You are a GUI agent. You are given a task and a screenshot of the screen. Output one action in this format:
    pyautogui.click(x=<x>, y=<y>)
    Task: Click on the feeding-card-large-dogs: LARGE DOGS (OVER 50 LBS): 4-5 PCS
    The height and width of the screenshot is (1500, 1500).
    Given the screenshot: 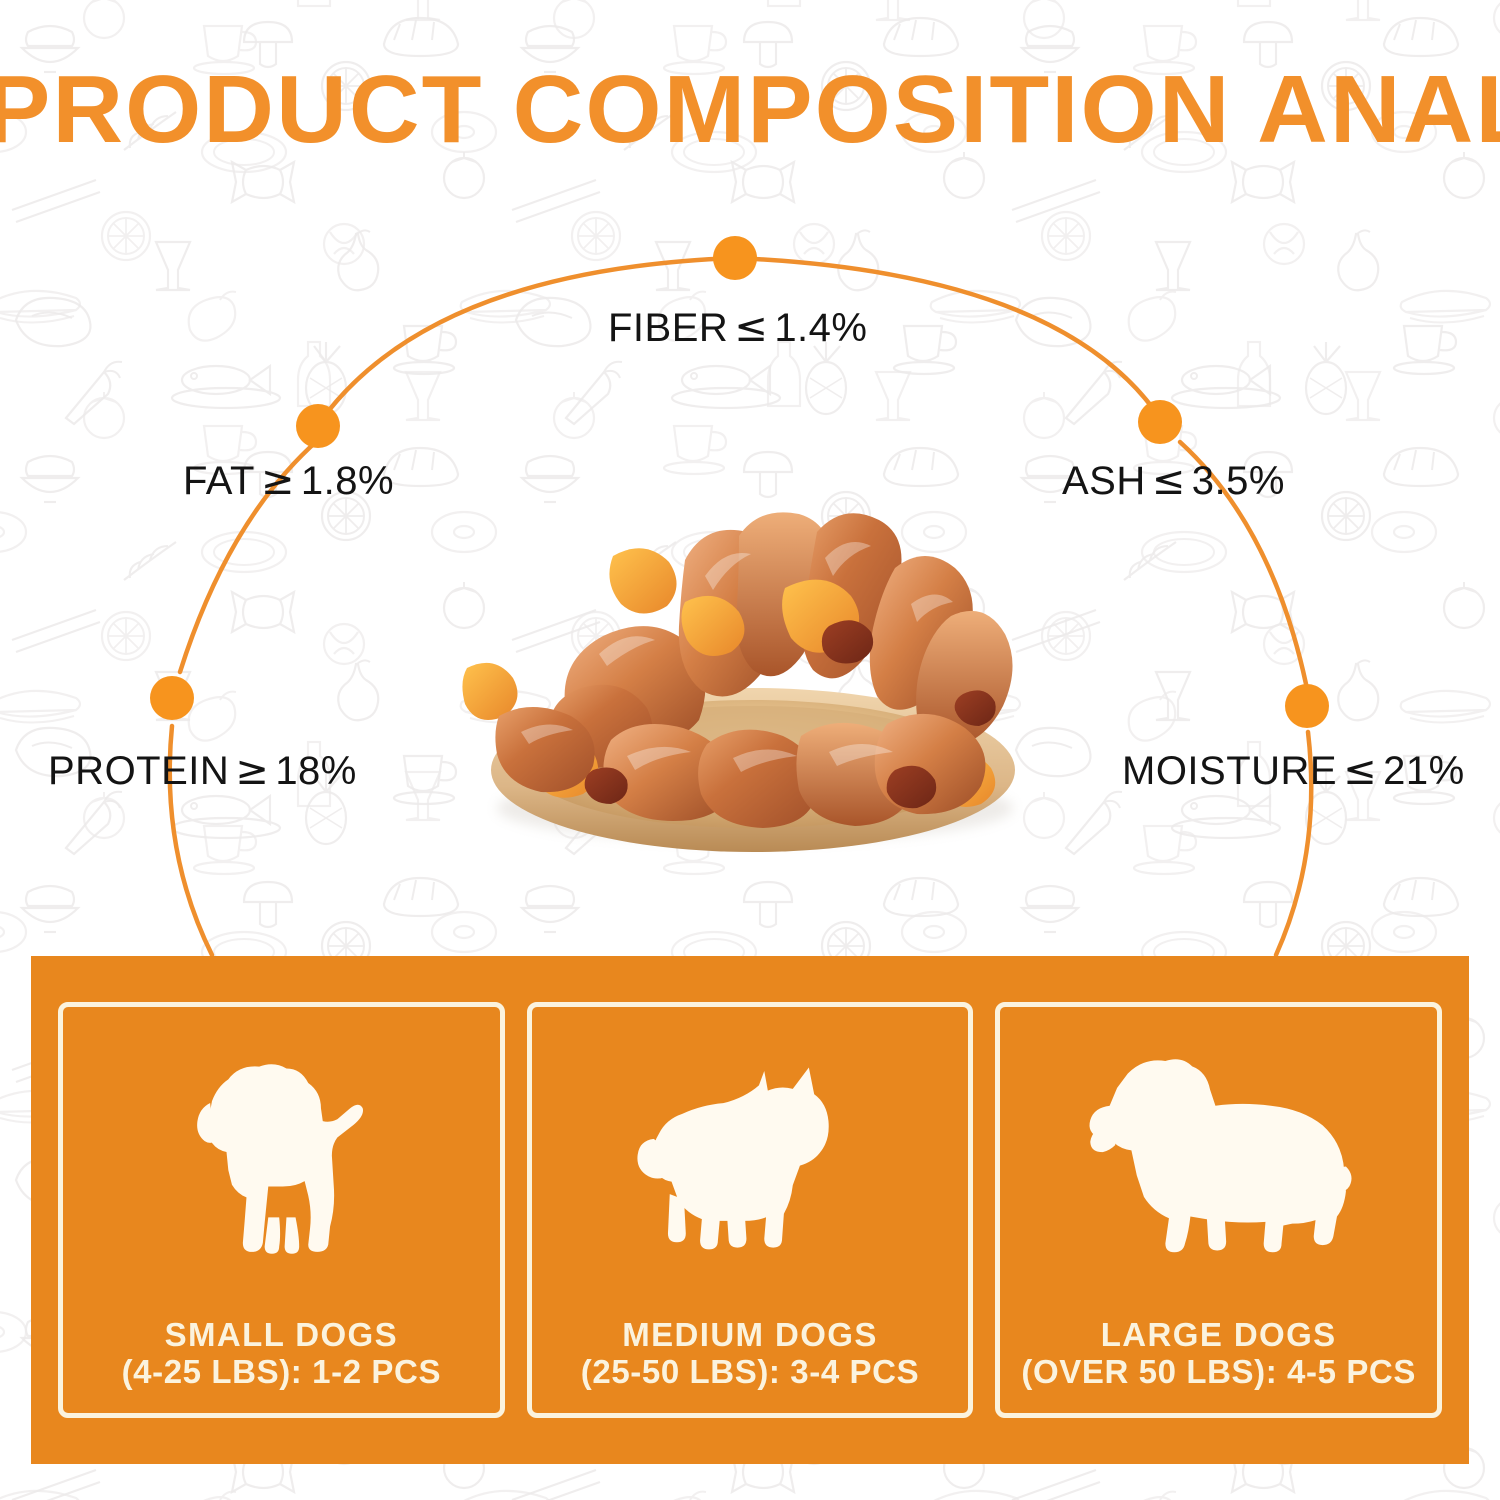 What is the action you would take?
    pyautogui.click(x=1219, y=1210)
    